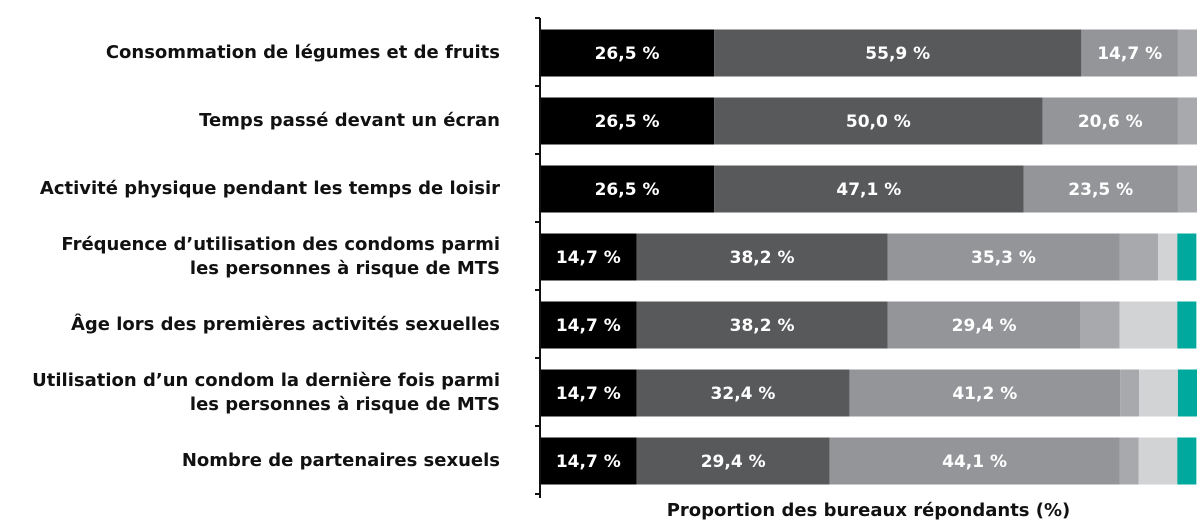 The width and height of the screenshot is (1197, 525). I want to click on value-label: 23,5 %, so click(1100, 190).